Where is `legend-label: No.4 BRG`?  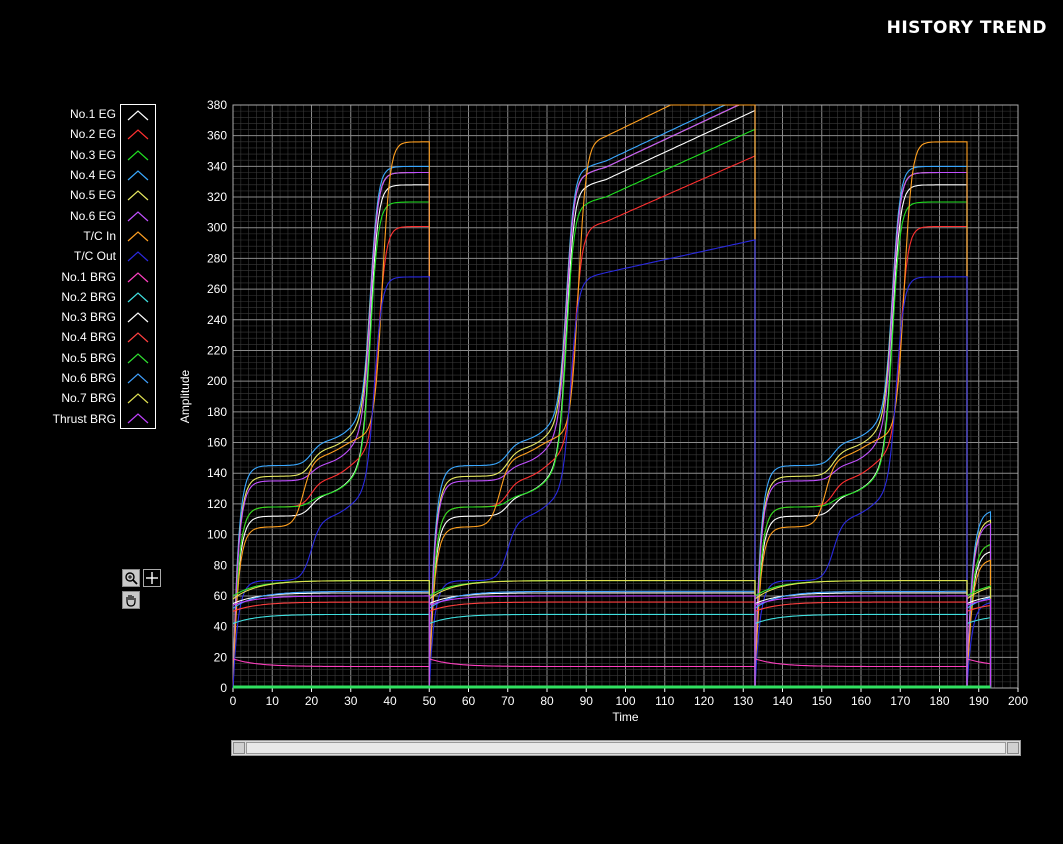
legend-label: No.4 BRG is located at coordinates (88, 337).